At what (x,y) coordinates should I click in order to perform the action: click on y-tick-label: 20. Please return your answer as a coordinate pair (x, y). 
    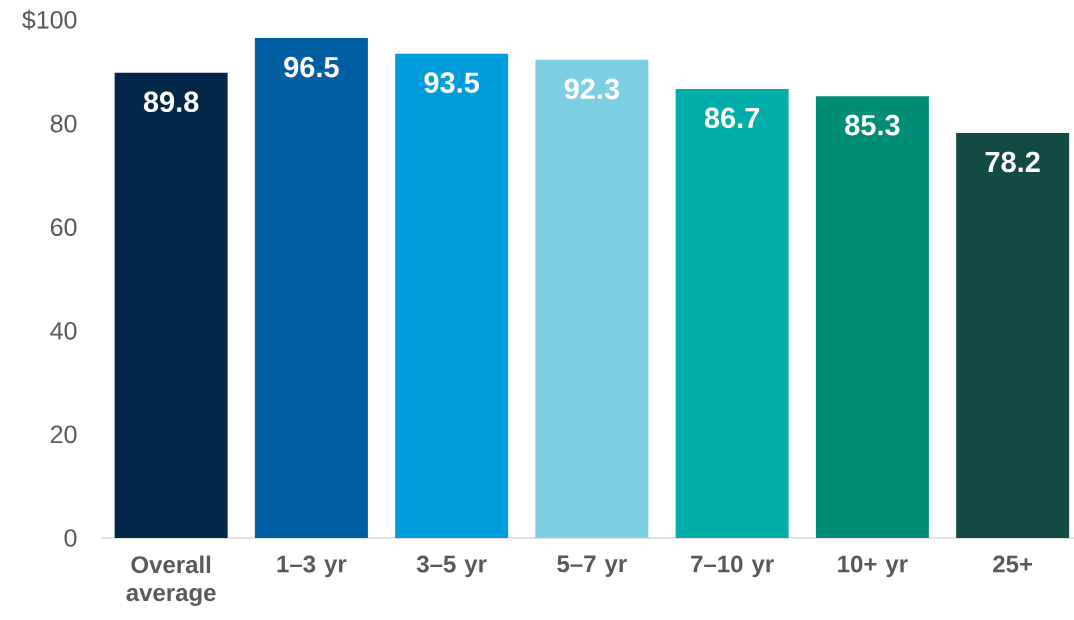
    Looking at the image, I should click on (63, 434).